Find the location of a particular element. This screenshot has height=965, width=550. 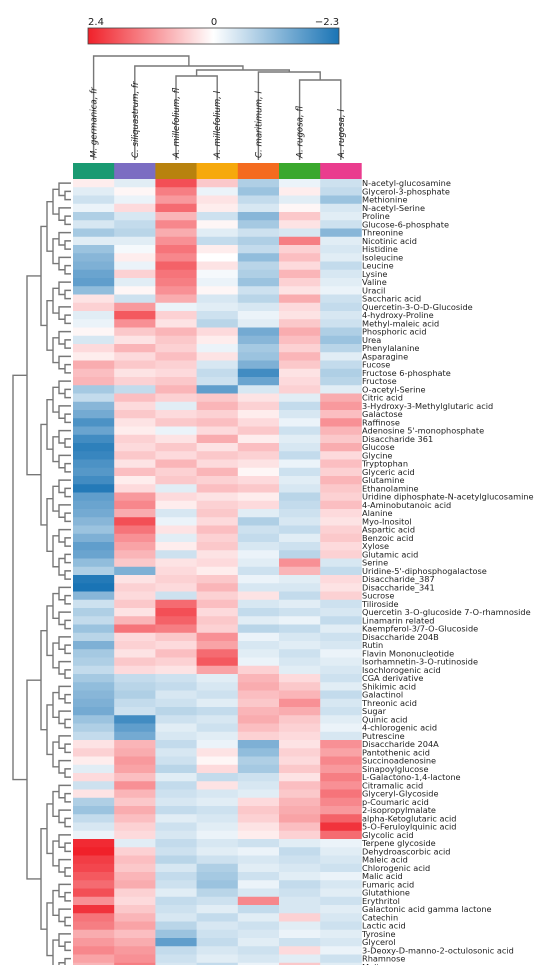

row-label: 4-chlorogenic acid is located at coordinates (399, 728).